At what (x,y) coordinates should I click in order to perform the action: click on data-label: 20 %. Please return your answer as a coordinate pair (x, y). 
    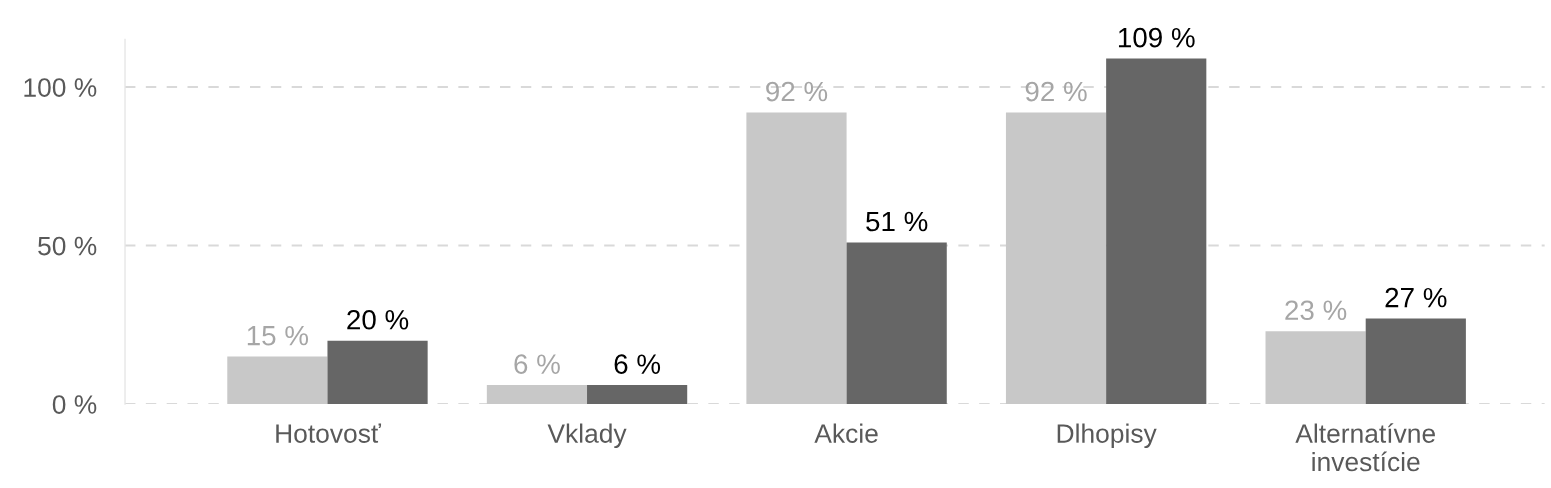
    Looking at the image, I should click on (378, 319).